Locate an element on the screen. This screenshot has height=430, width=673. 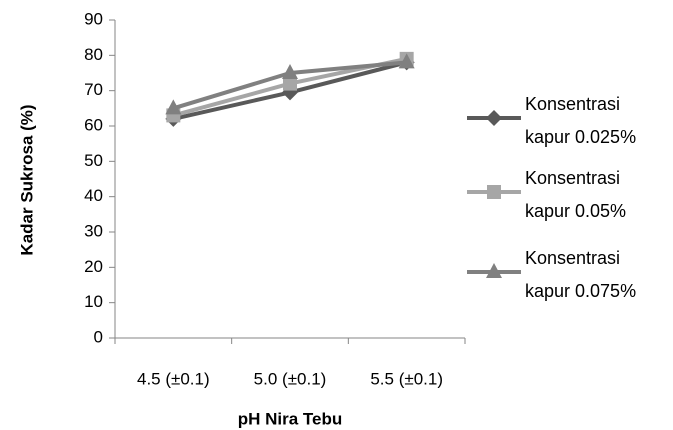
y-tick-label: 50 is located at coordinates (93, 160).